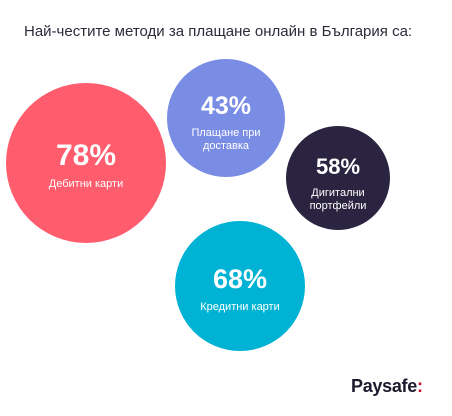 Image resolution: width=452 pixels, height=416 pixels. Describe the element at coordinates (240, 279) in the screenshot. I see `bubble-value: 68%` at that location.